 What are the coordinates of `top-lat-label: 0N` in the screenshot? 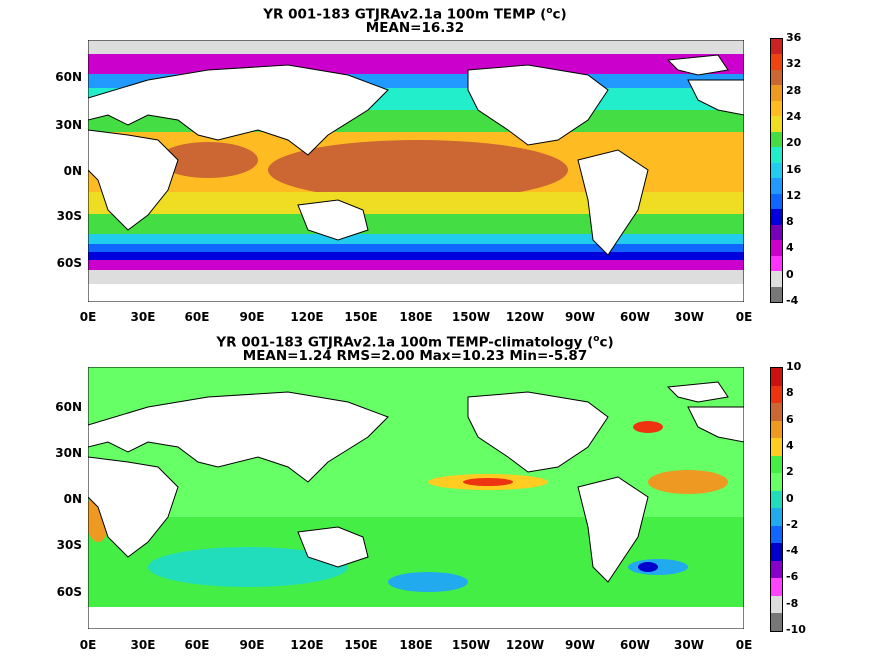 It's located at (72, 171).